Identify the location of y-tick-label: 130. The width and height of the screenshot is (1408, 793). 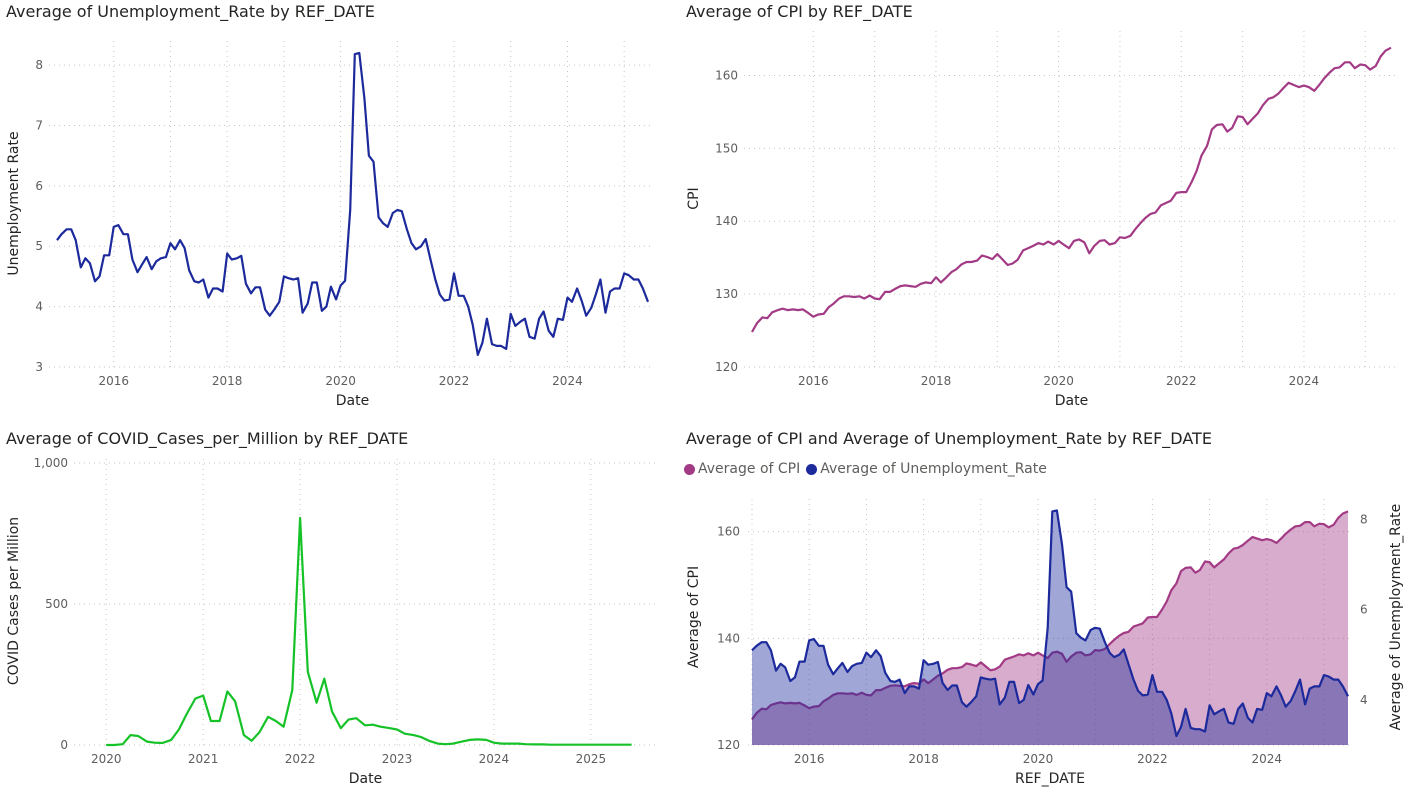
(726, 294).